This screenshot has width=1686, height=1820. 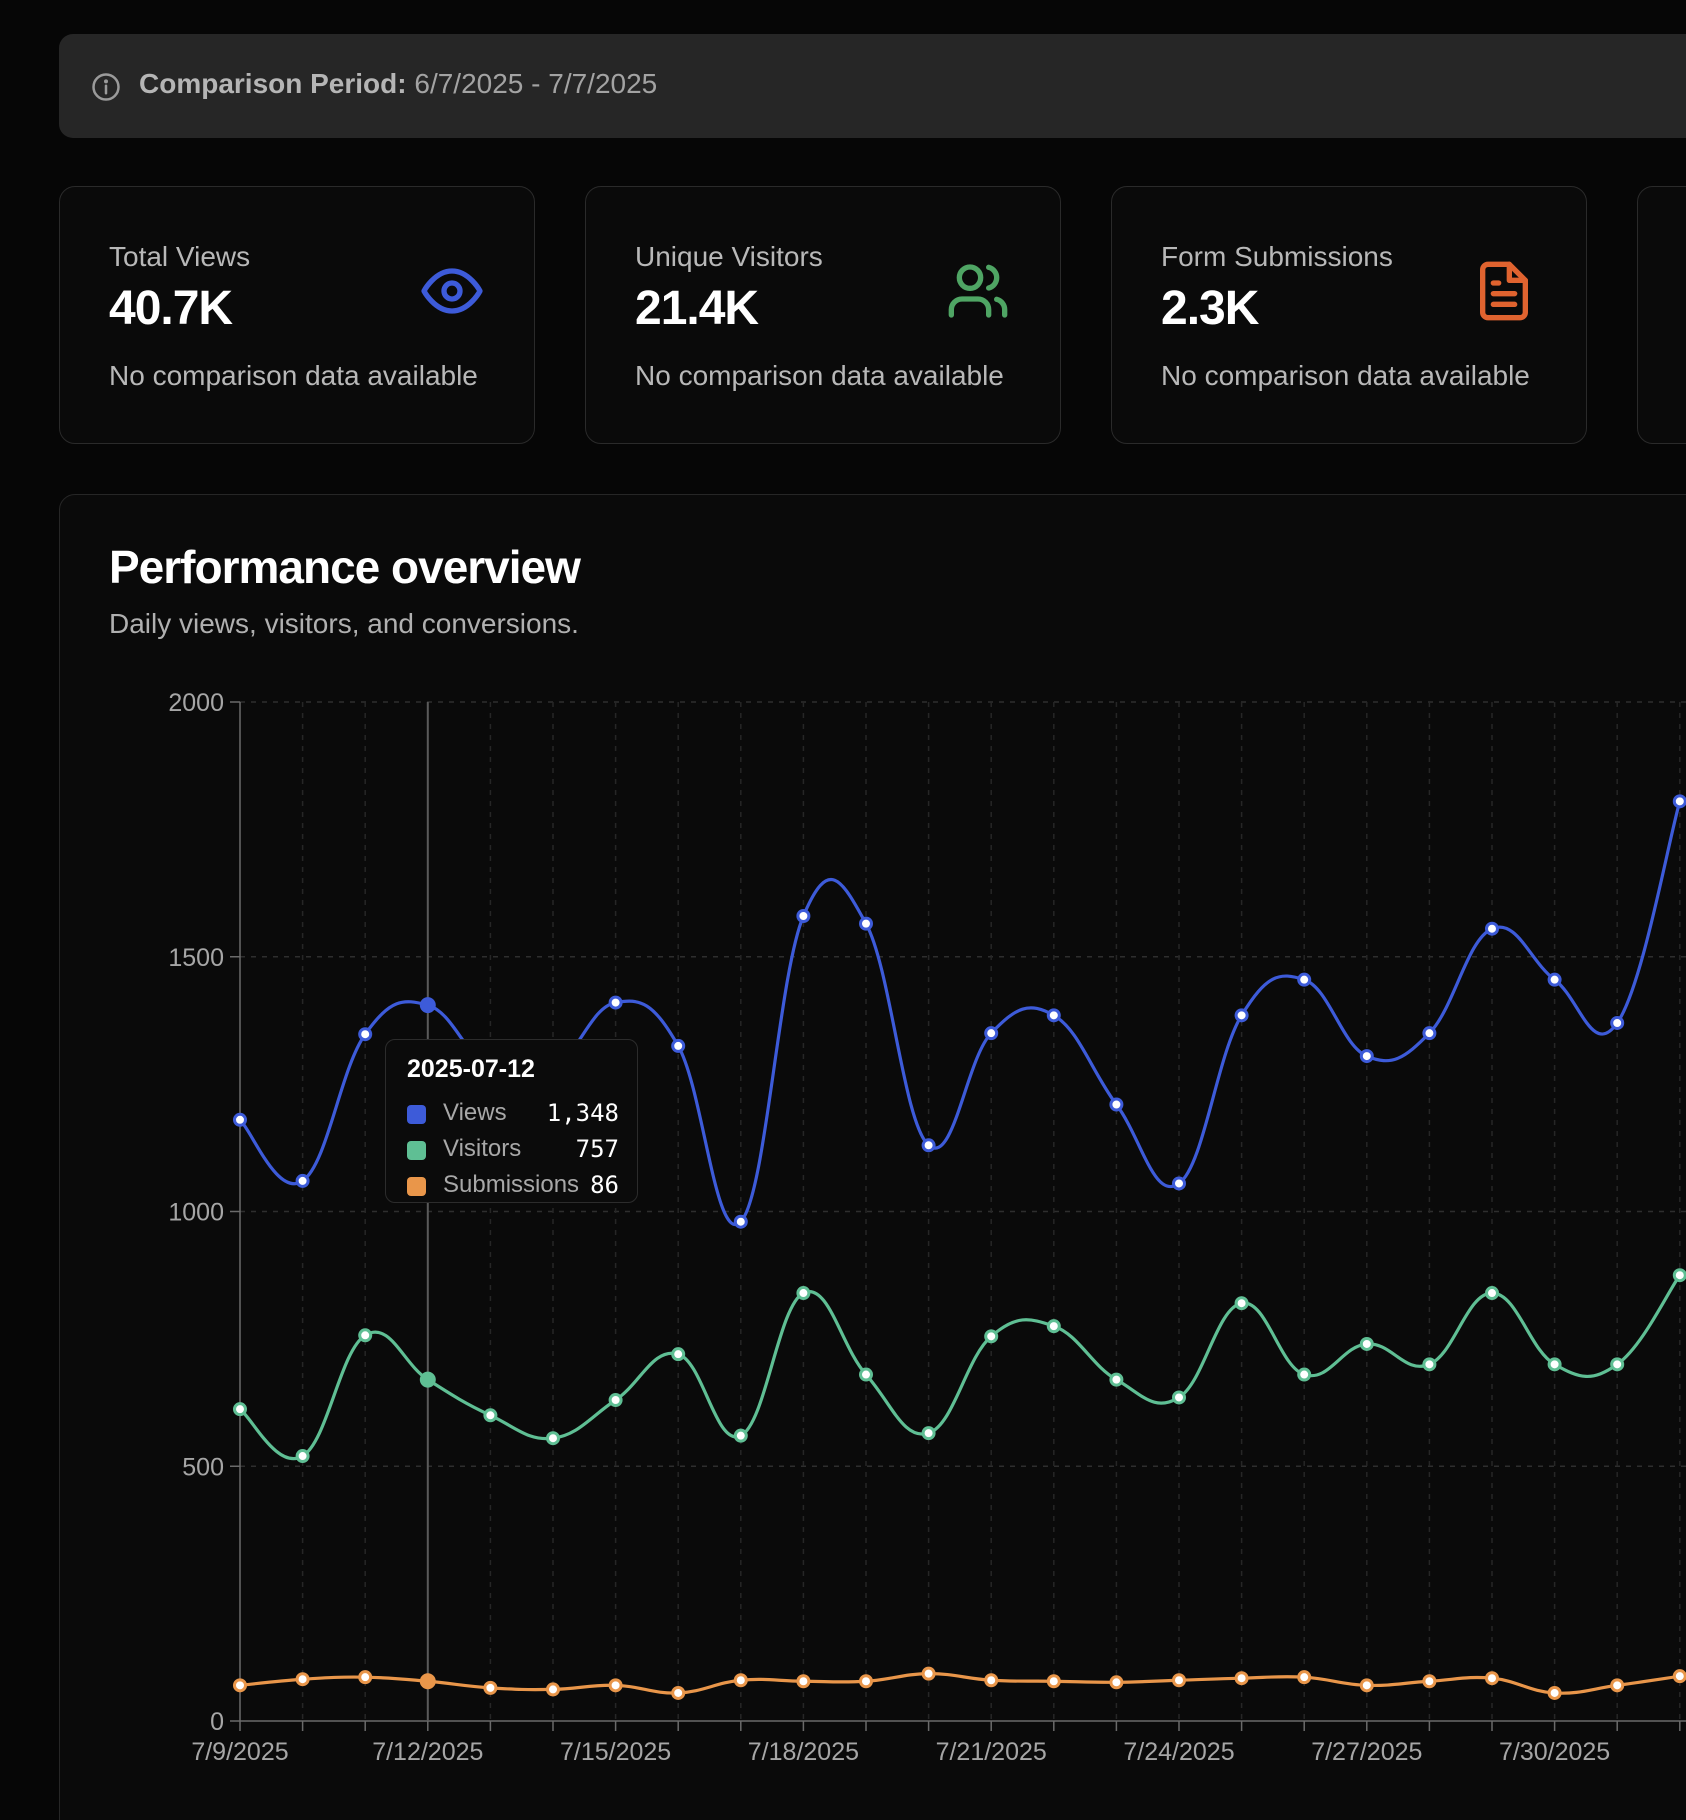 I want to click on card-title: Total Views, so click(x=180, y=256).